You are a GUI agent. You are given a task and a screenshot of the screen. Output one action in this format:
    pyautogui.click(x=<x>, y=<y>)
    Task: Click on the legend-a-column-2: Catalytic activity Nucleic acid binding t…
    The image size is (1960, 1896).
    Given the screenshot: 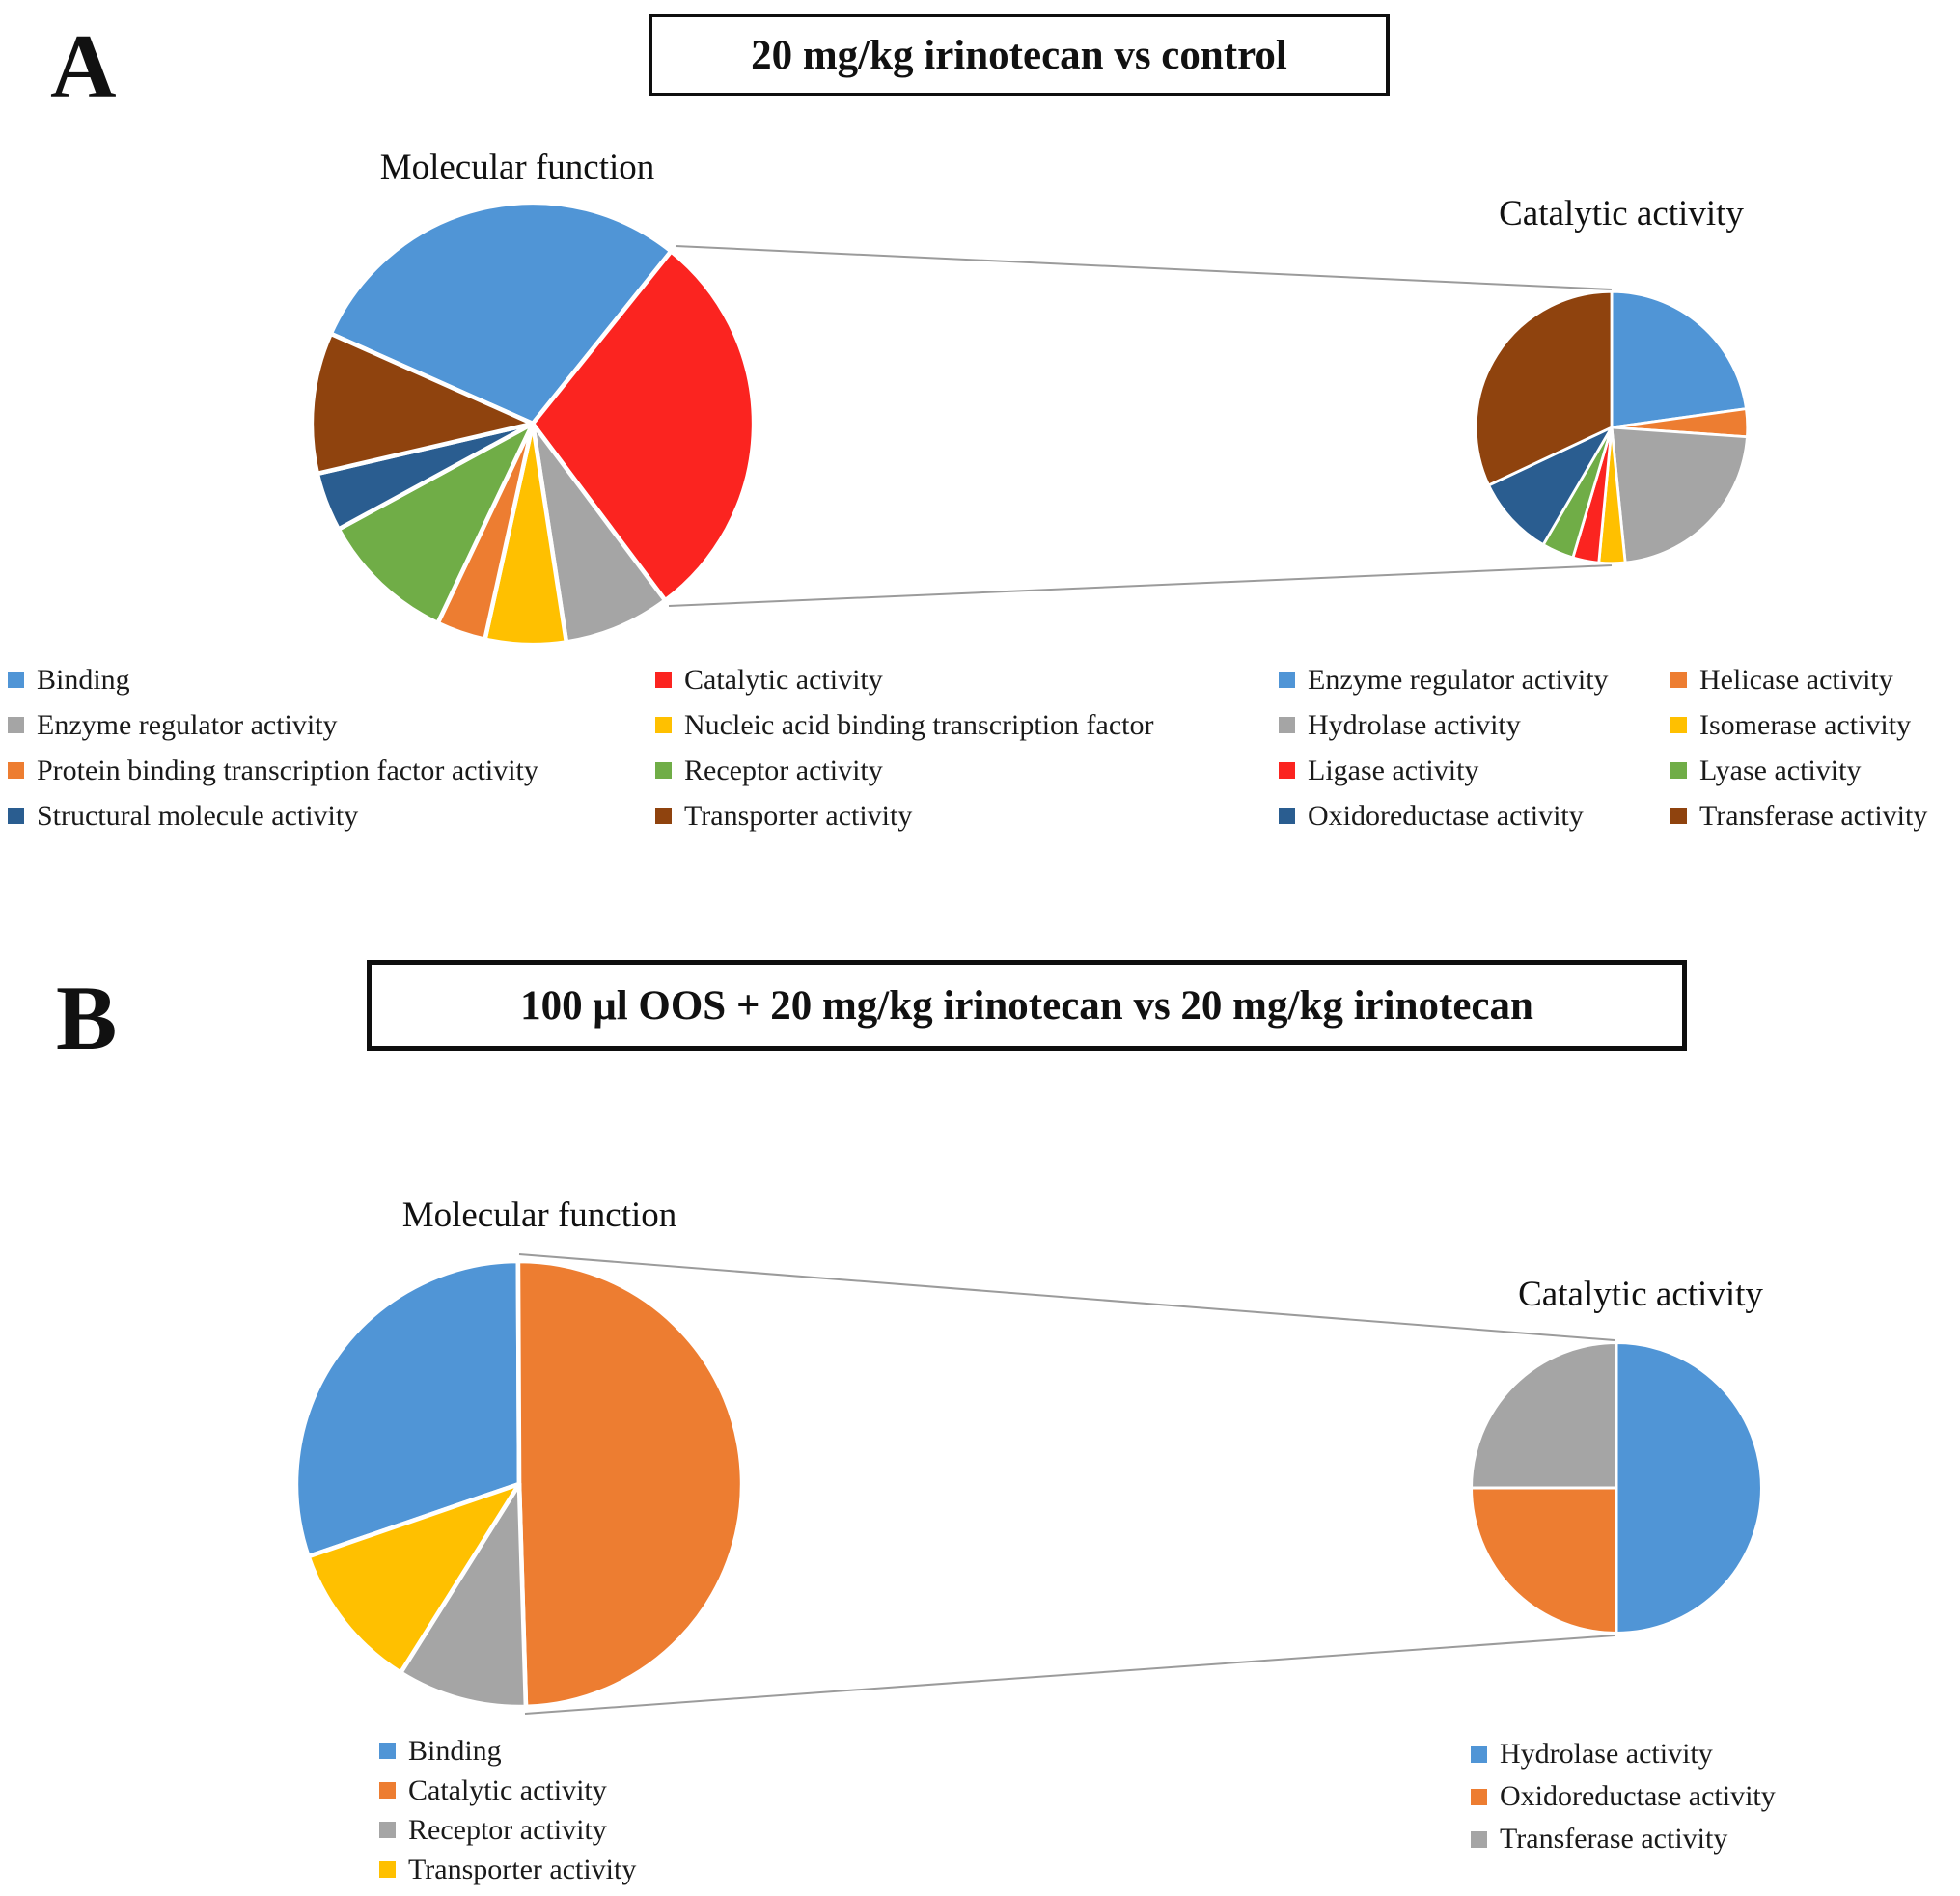 What is the action you would take?
    pyautogui.click(x=904, y=747)
    